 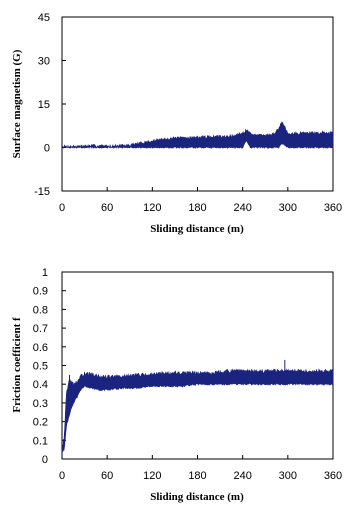 What do you see at coordinates (44, 18) in the screenshot?
I see `magnetism-y-tick-label: 45` at bounding box center [44, 18].